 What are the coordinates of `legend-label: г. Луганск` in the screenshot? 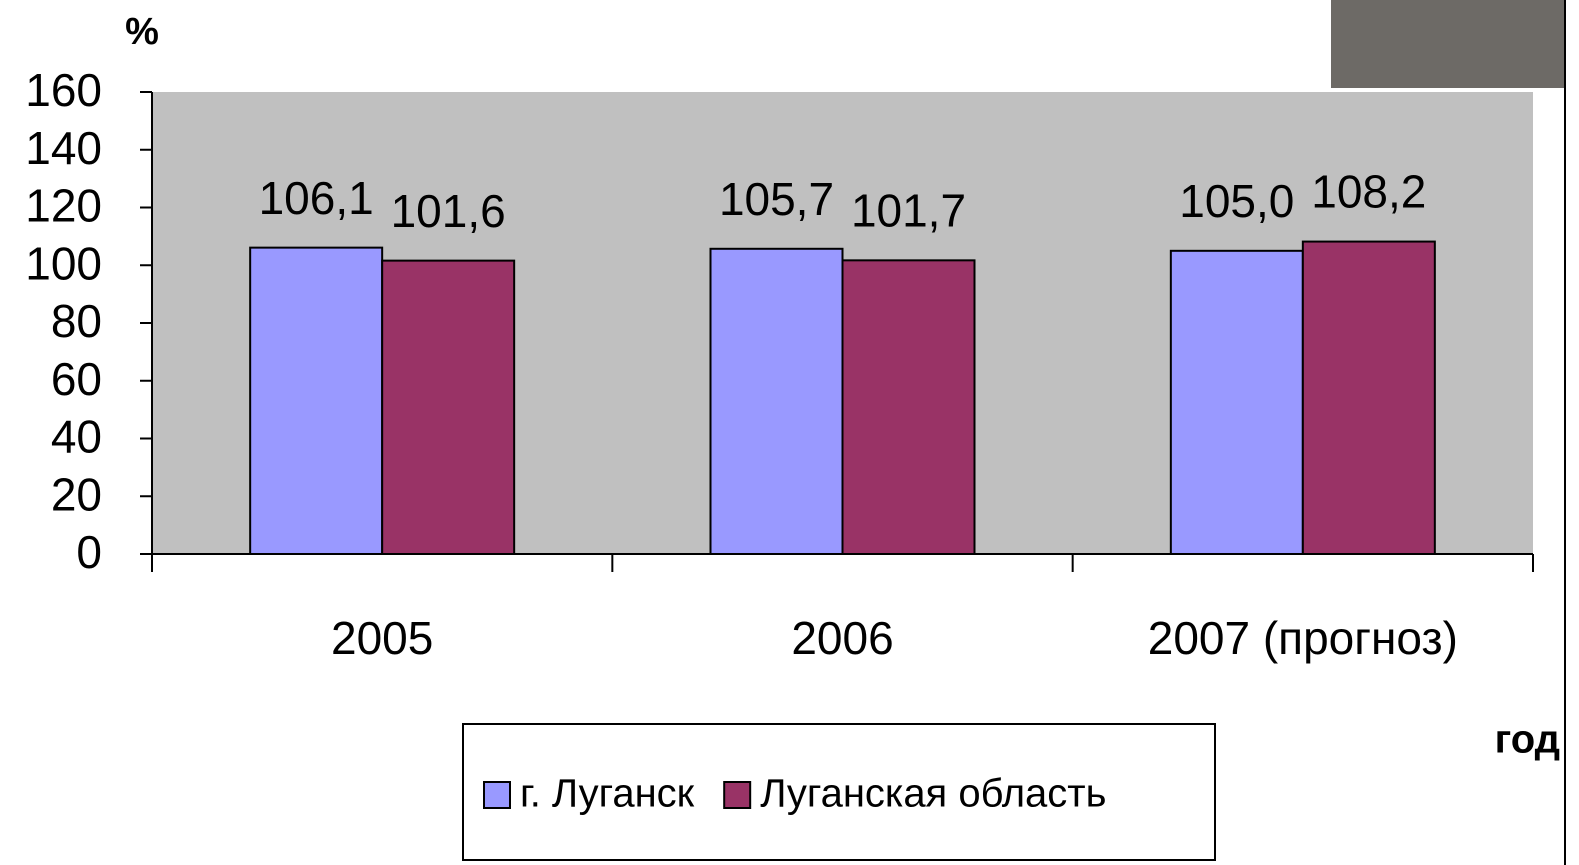 It's located at (607, 794).